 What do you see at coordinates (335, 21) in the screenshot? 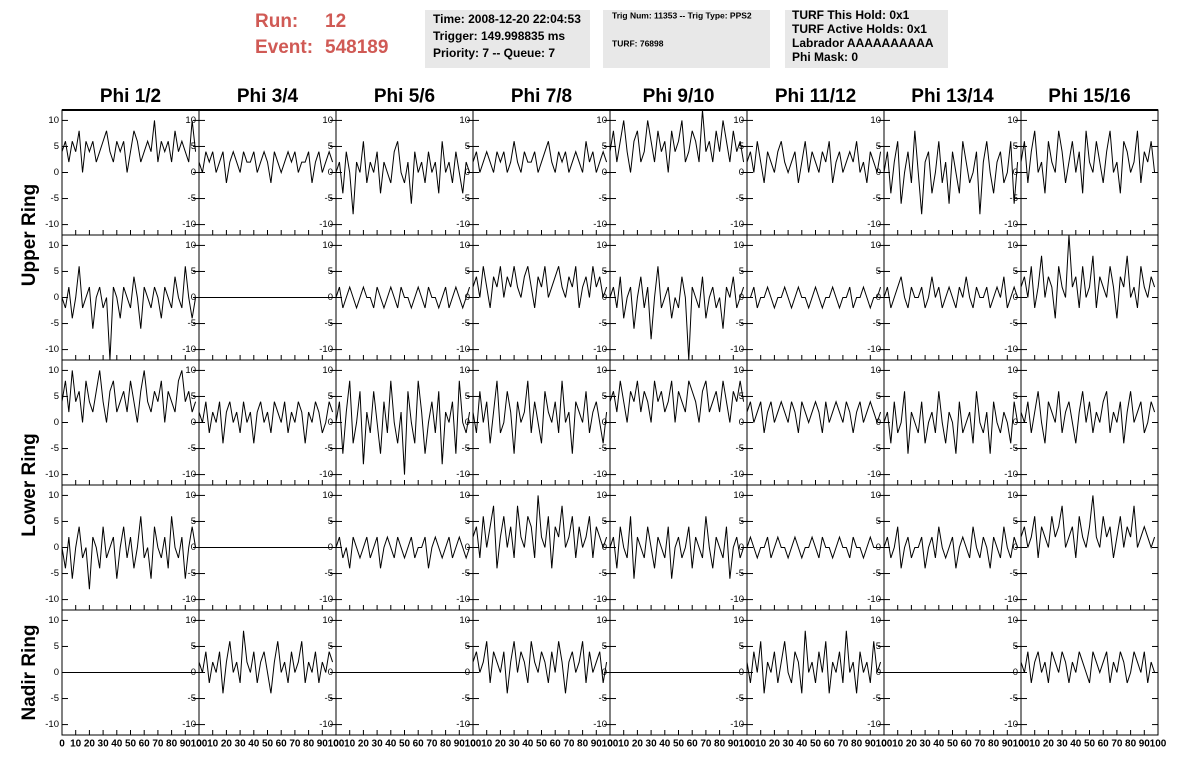
I see `run-value: 12` at bounding box center [335, 21].